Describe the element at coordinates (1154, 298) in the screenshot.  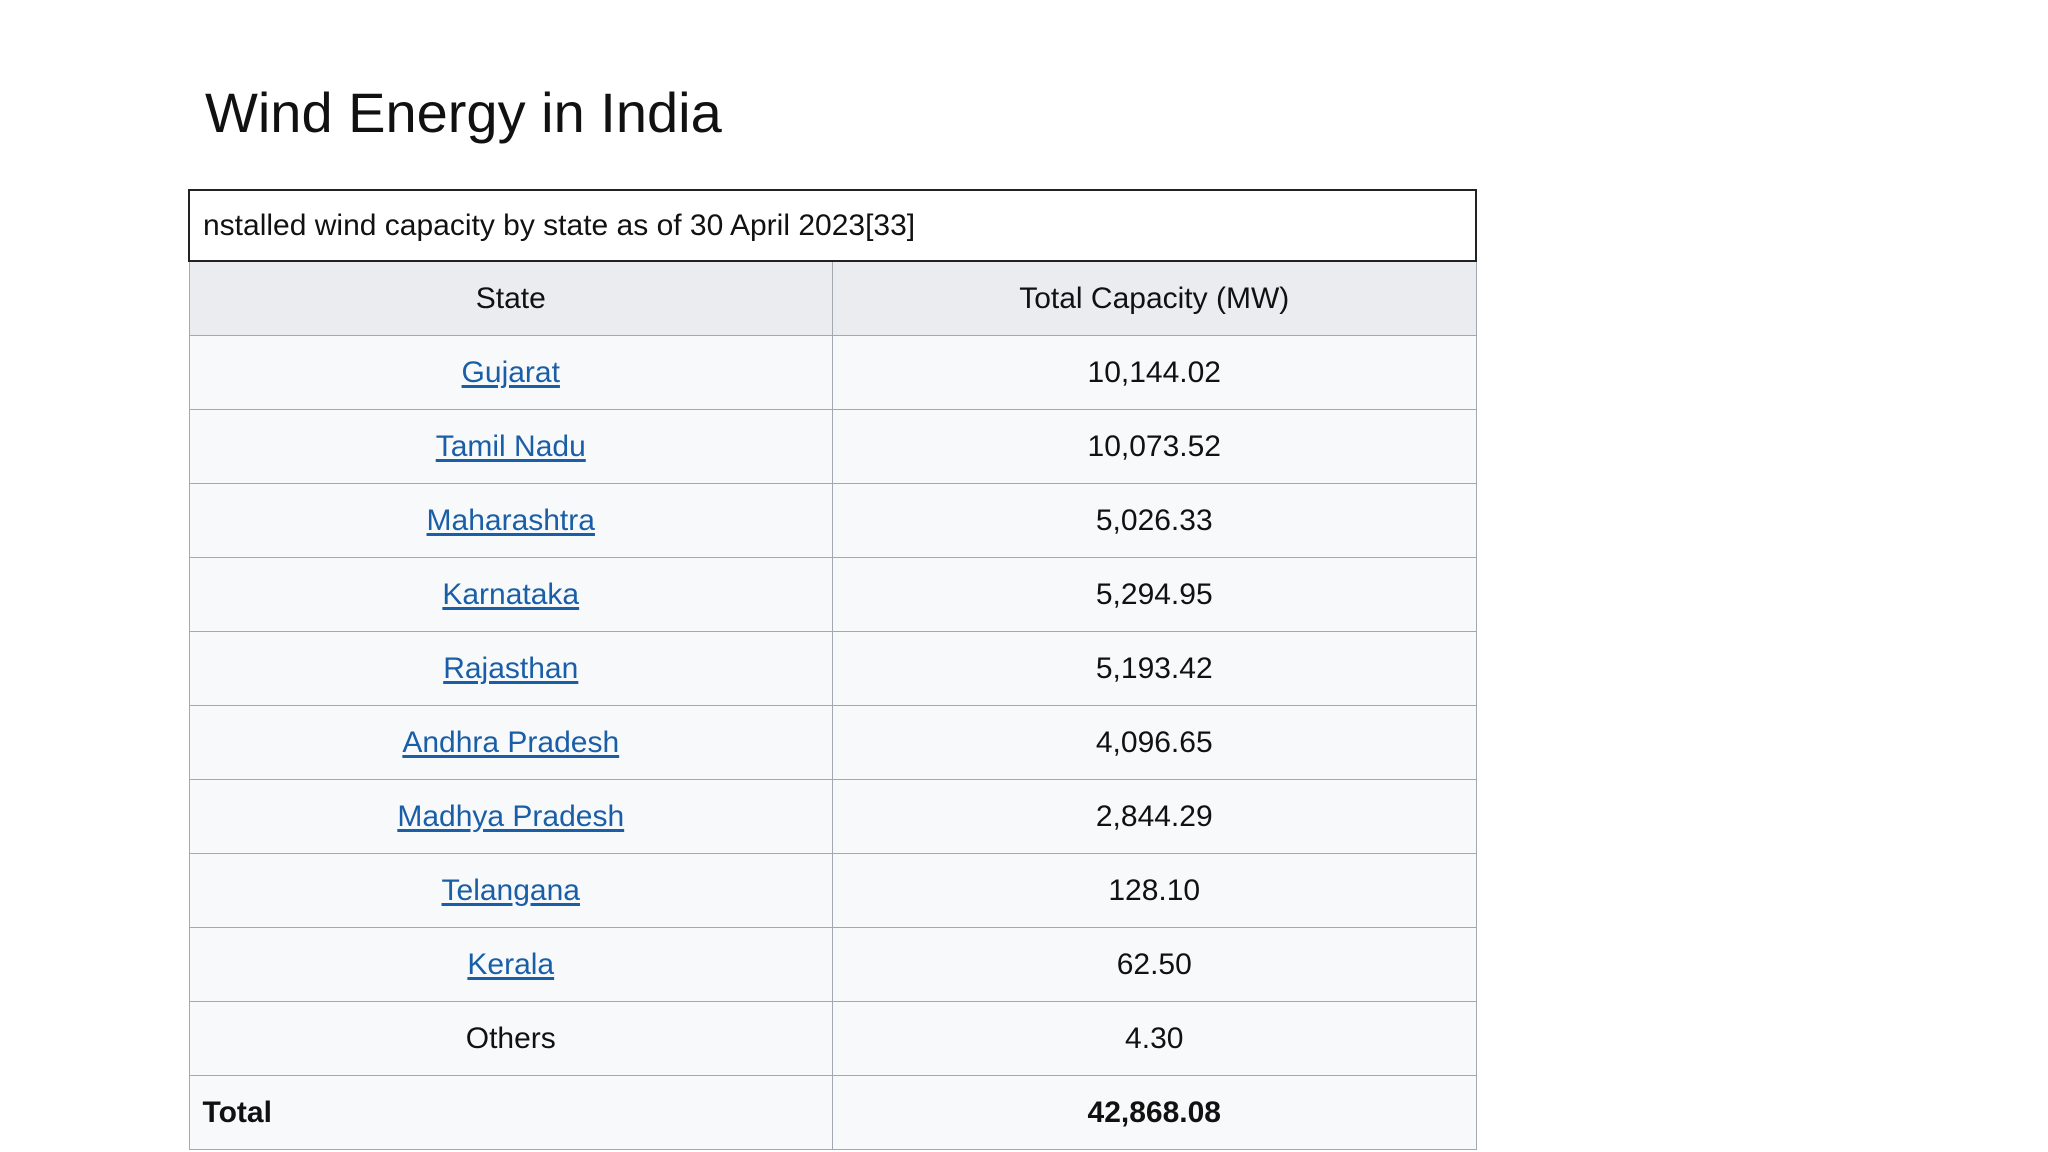
I see `column-header-capacity: Total Capacity (MW)` at that location.